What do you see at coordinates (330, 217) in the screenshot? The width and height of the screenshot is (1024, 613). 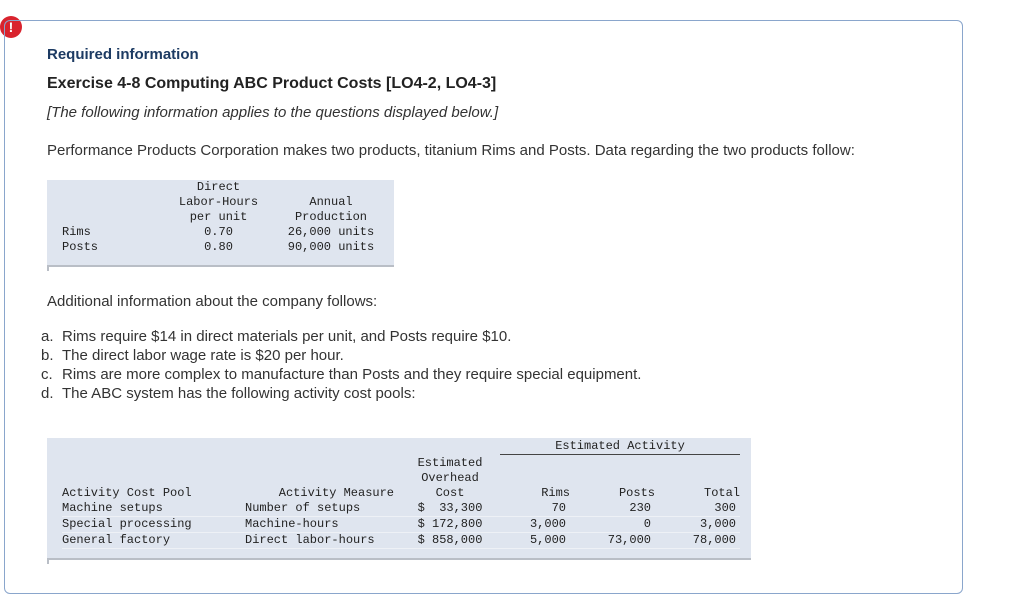 I see `header-line: Production` at bounding box center [330, 217].